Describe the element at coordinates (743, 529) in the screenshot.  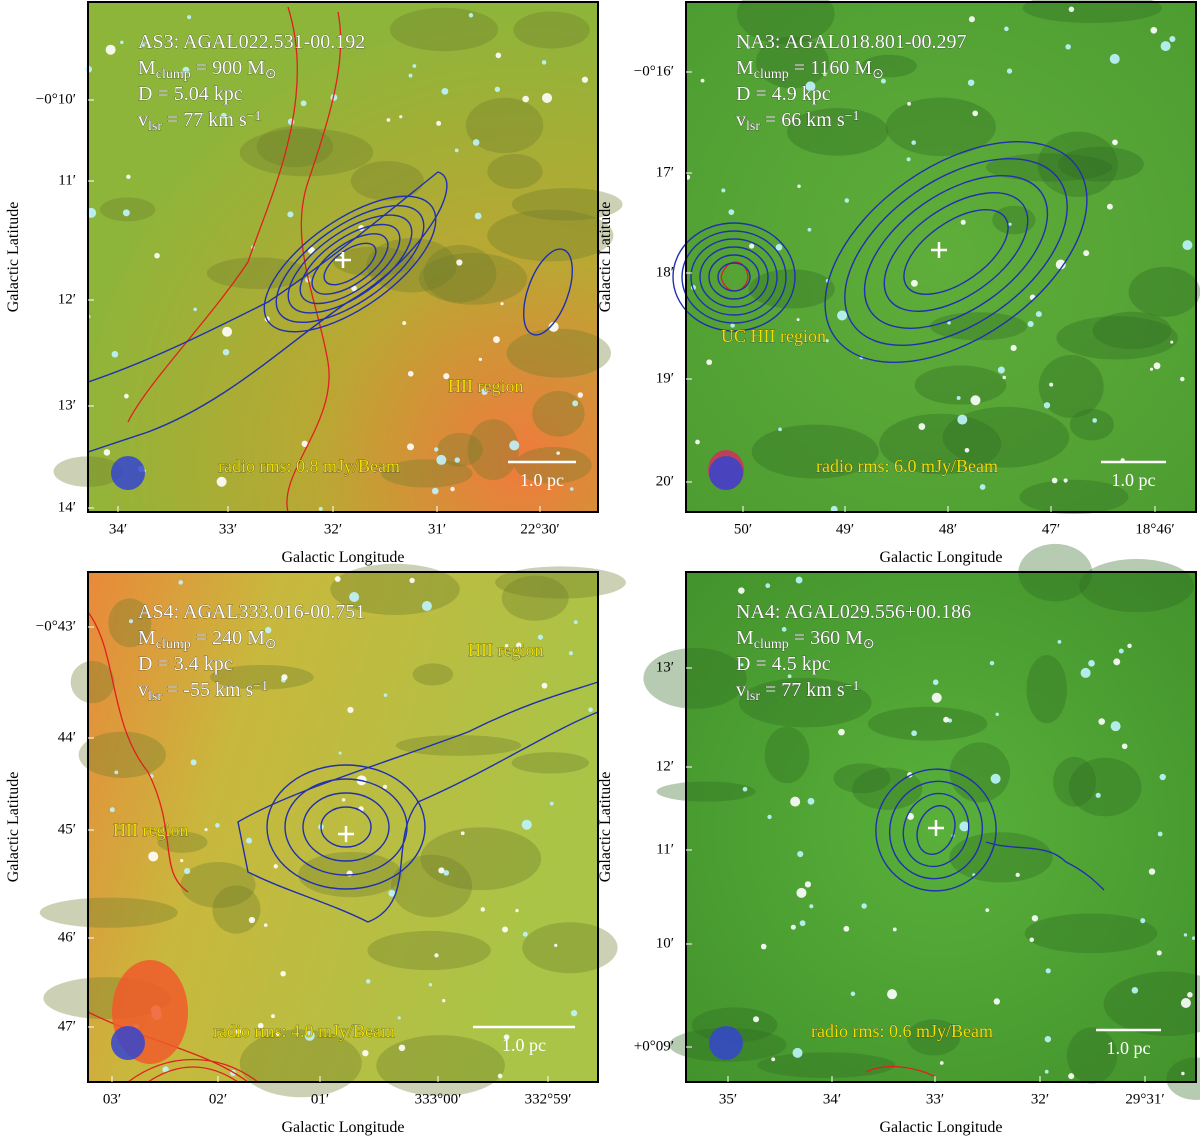
I see `x-tick-label: 50′` at that location.